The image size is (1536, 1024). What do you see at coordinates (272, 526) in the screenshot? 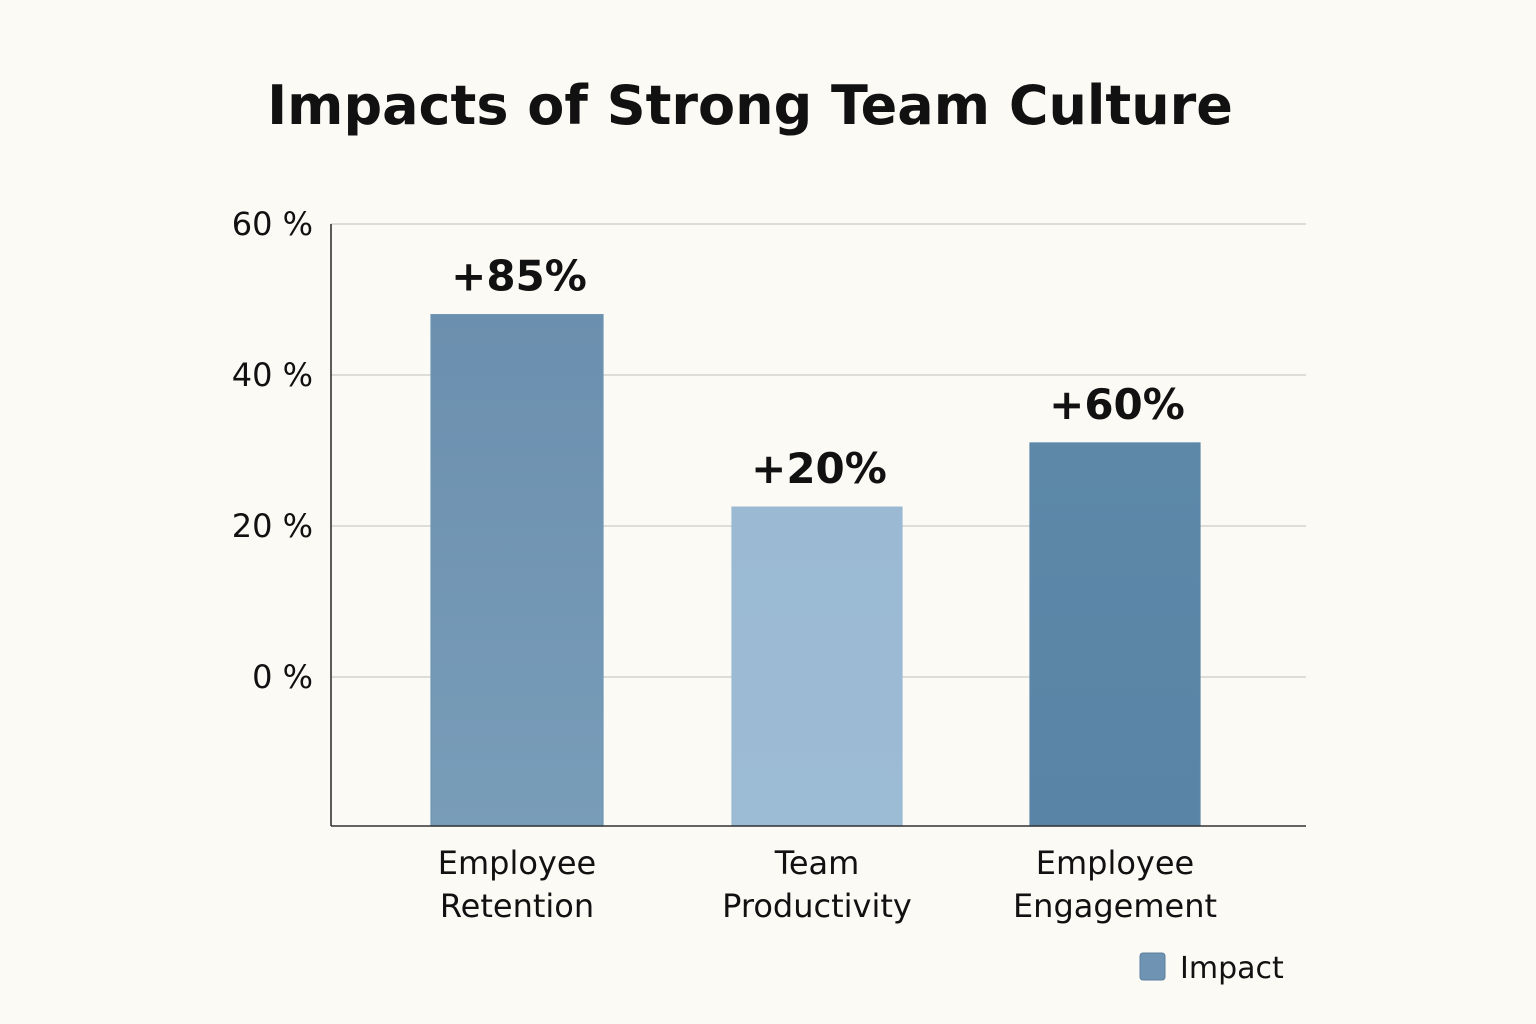
I see `y-tick-label: 20 %` at bounding box center [272, 526].